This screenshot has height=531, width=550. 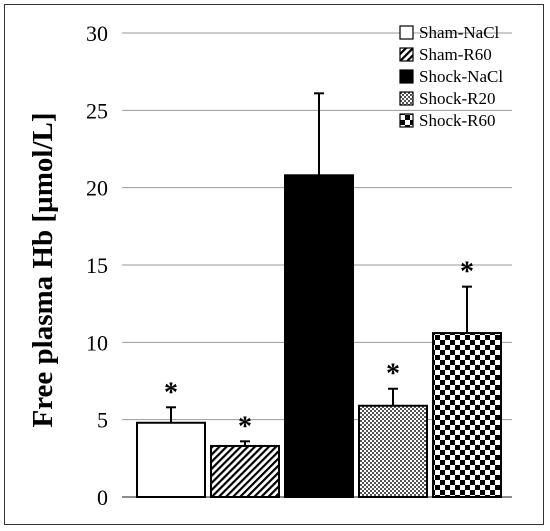 What do you see at coordinates (457, 120) in the screenshot?
I see `legend-entry: Shock-R60` at bounding box center [457, 120].